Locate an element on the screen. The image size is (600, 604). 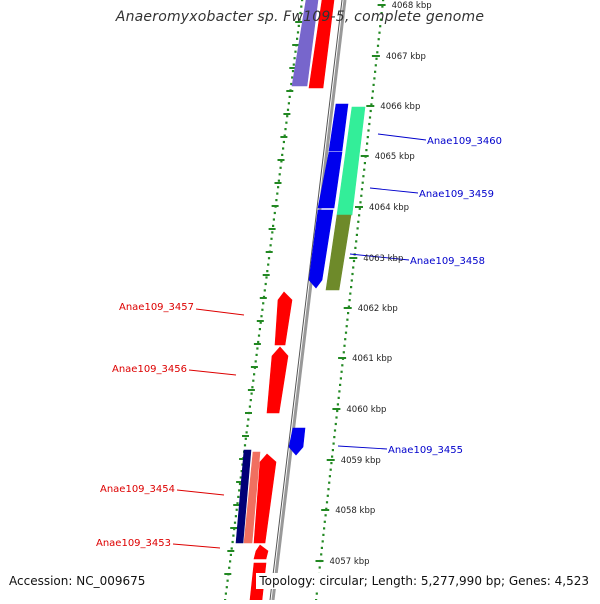
kbp-label: 4063 kbp is located at coordinates (383, 259).